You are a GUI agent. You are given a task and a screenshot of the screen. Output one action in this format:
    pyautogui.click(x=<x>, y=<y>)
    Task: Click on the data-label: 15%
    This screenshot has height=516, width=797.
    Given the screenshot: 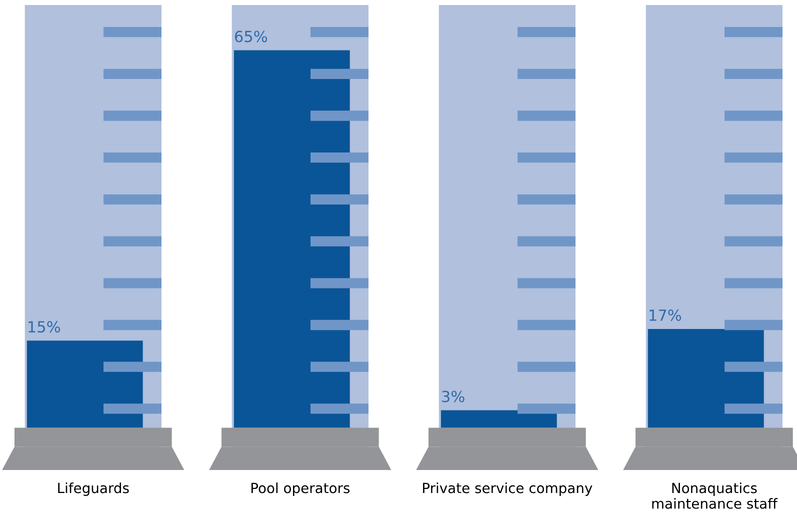 What is the action you would take?
    pyautogui.click(x=44, y=327)
    